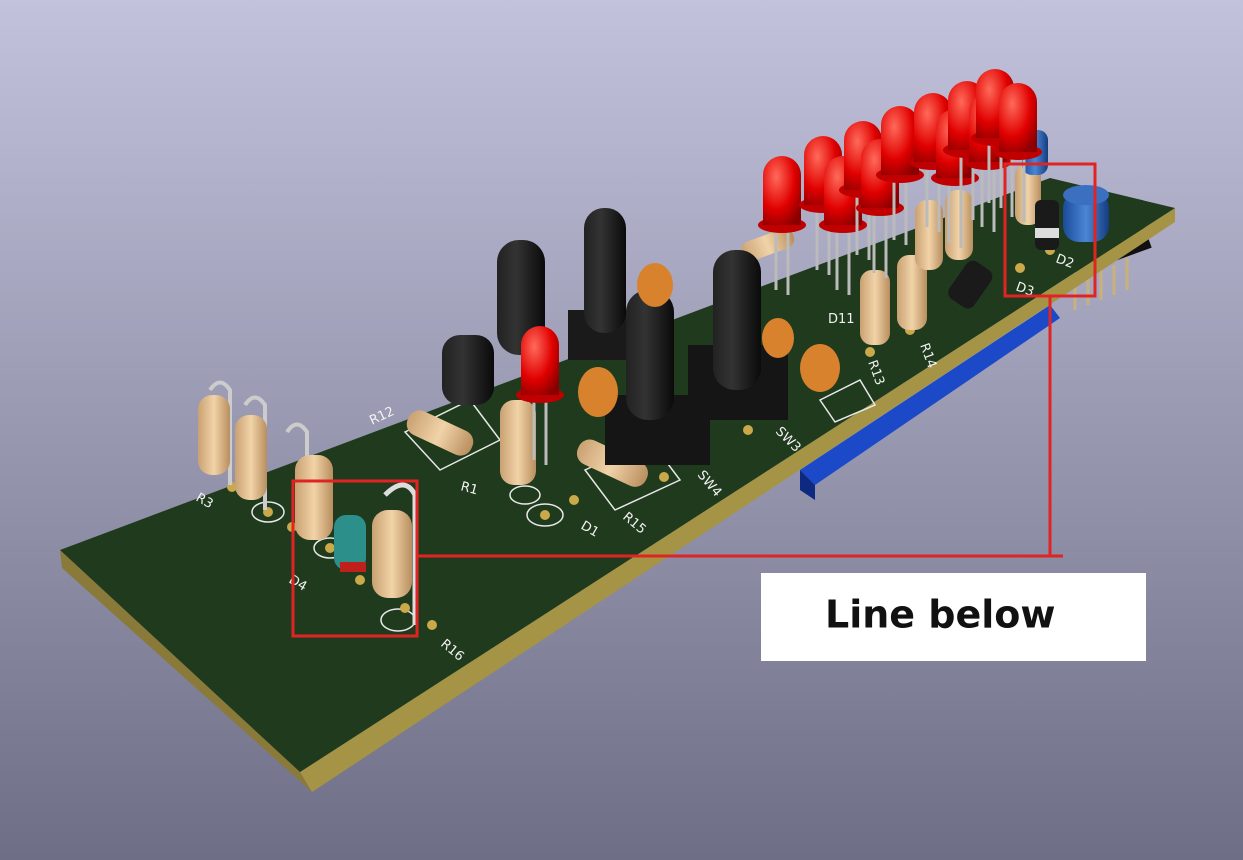 The width and height of the screenshot is (1243, 860). Describe the element at coordinates (940, 615) in the screenshot. I see `callout-text: Line below` at that location.